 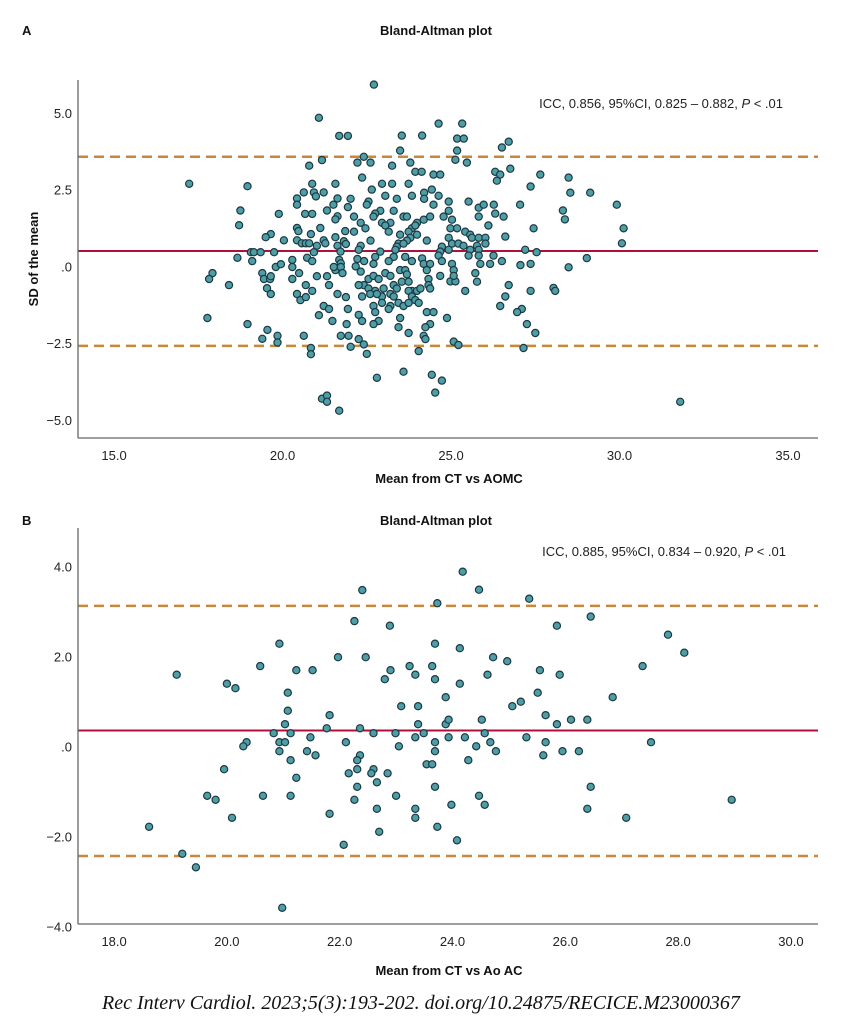 What do you see at coordinates (450, 455) in the screenshot?
I see `x-tick-label: 25.0` at bounding box center [450, 455].